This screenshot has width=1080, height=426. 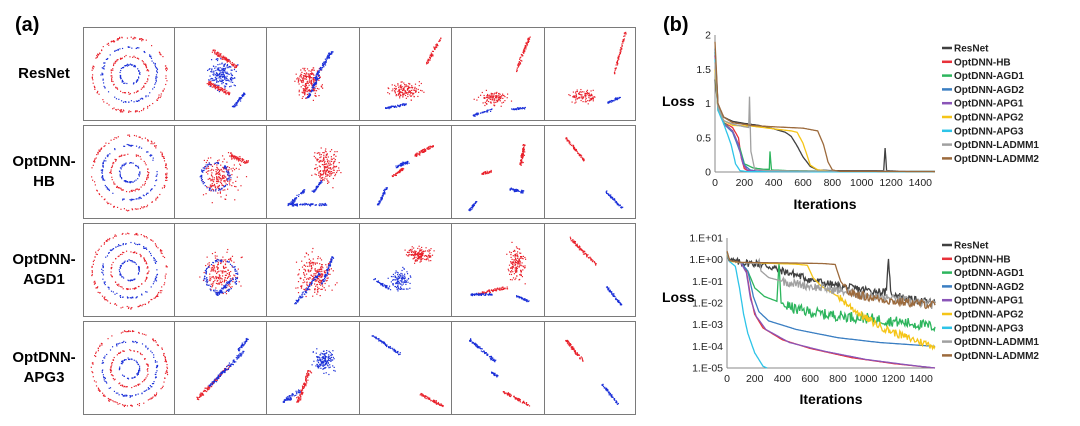 What do you see at coordinates (44, 73) in the screenshot?
I see `row-label-line: ResNet` at bounding box center [44, 73].